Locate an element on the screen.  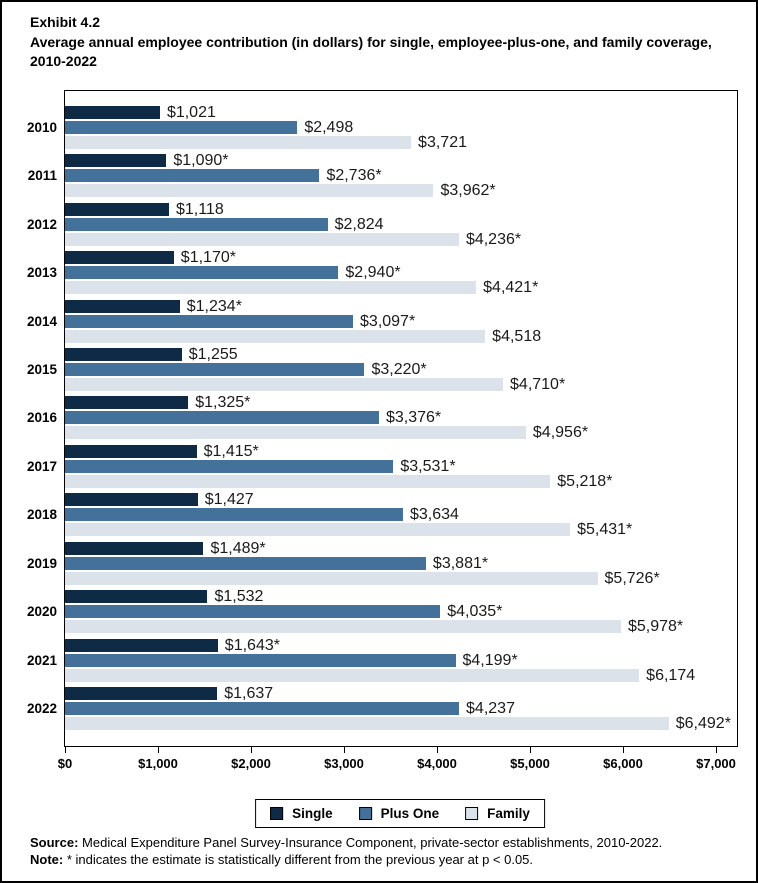
bar-value-label-plus-one-2022: $4,237 is located at coordinates (490, 709).